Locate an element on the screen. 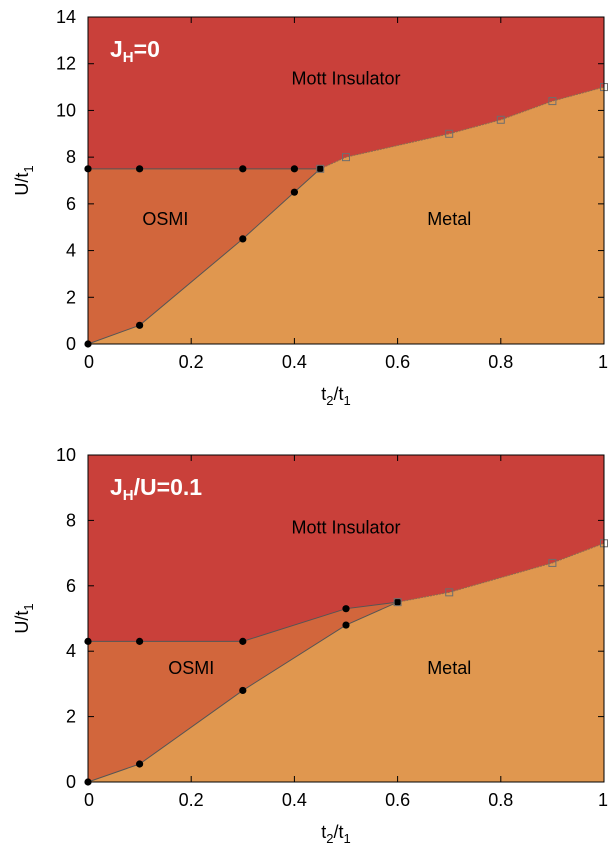  y-tick-label: 14 is located at coordinates (66, 17).